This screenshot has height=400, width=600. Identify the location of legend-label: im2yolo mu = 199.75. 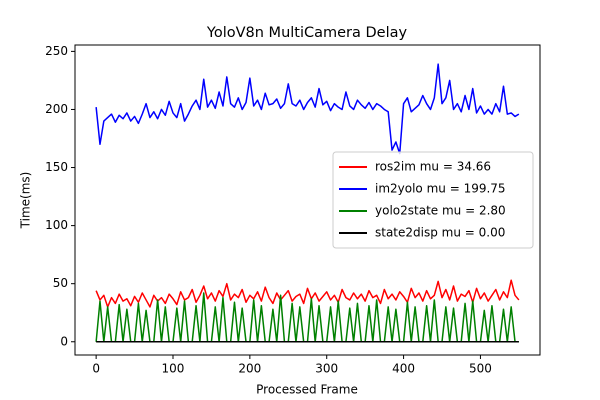
(440, 189).